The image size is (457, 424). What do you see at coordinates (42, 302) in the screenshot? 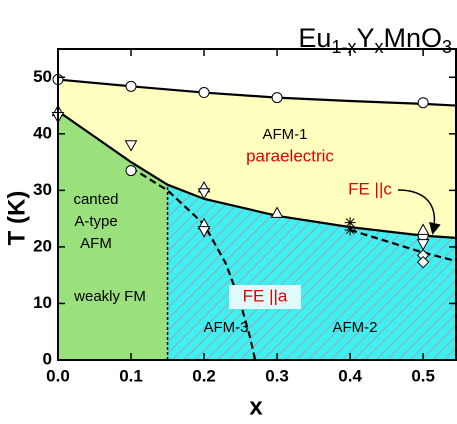
I see `y-tick-label: 10` at bounding box center [42, 302].